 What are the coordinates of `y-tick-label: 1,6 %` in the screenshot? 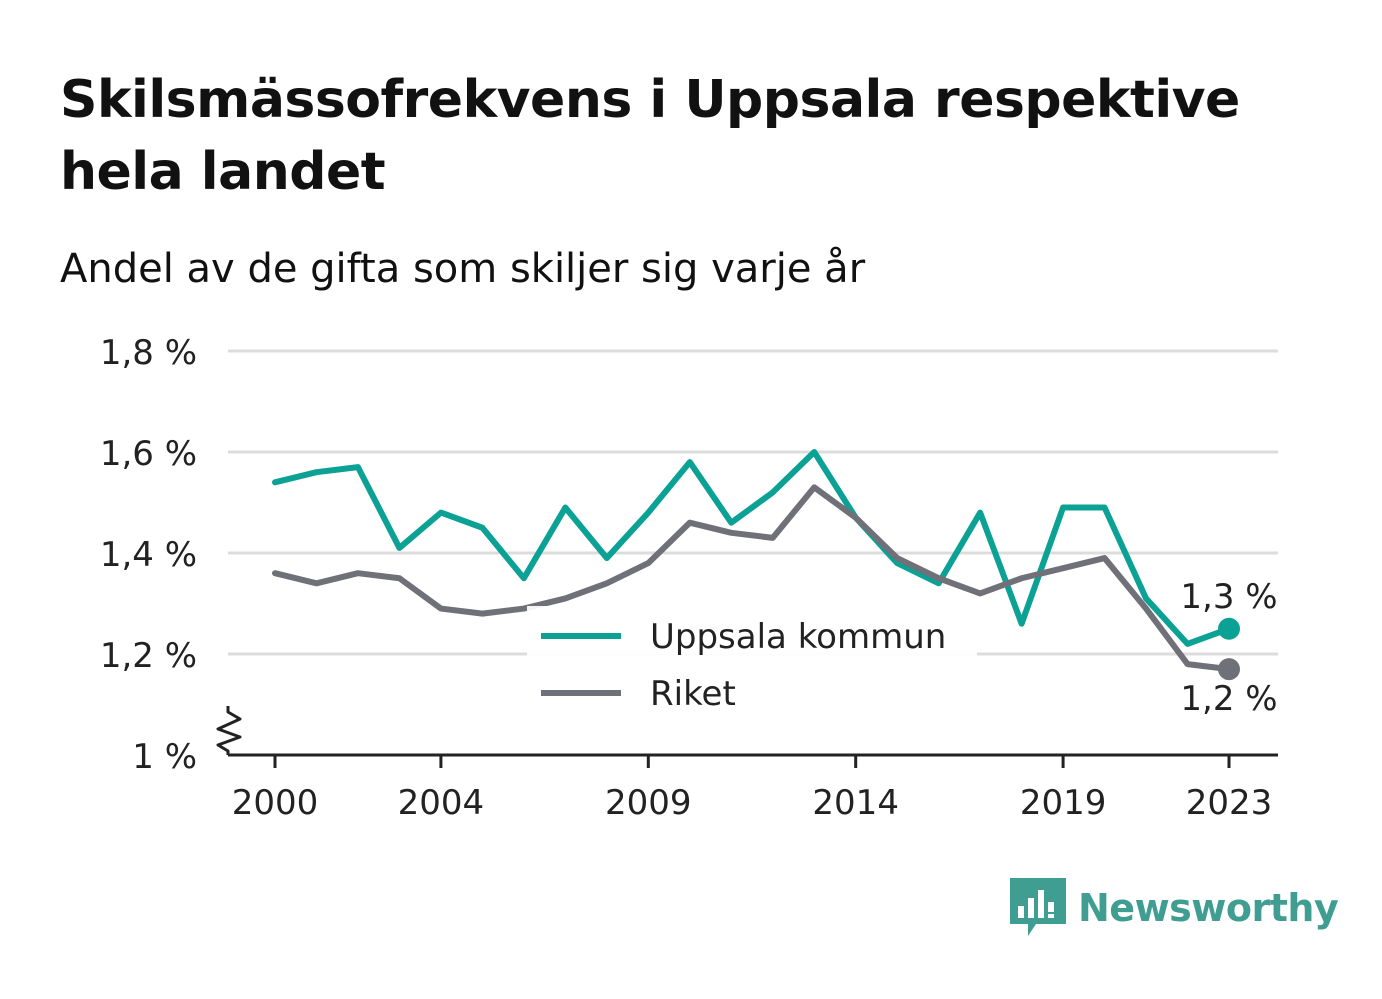 It's located at (148, 454).